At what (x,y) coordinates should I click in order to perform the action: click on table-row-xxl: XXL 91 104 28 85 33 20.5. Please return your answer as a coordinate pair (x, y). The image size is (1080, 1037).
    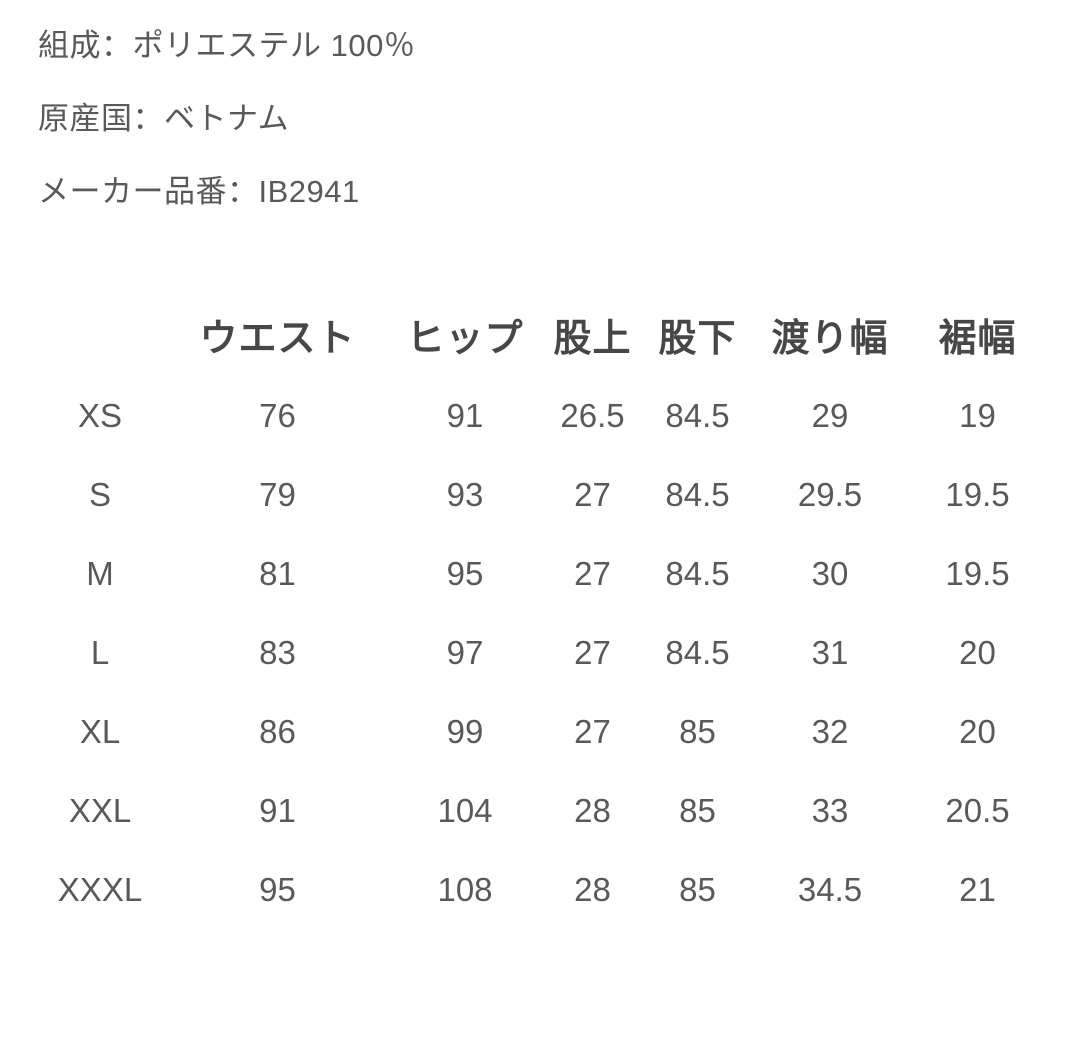
    Looking at the image, I should click on (540, 810).